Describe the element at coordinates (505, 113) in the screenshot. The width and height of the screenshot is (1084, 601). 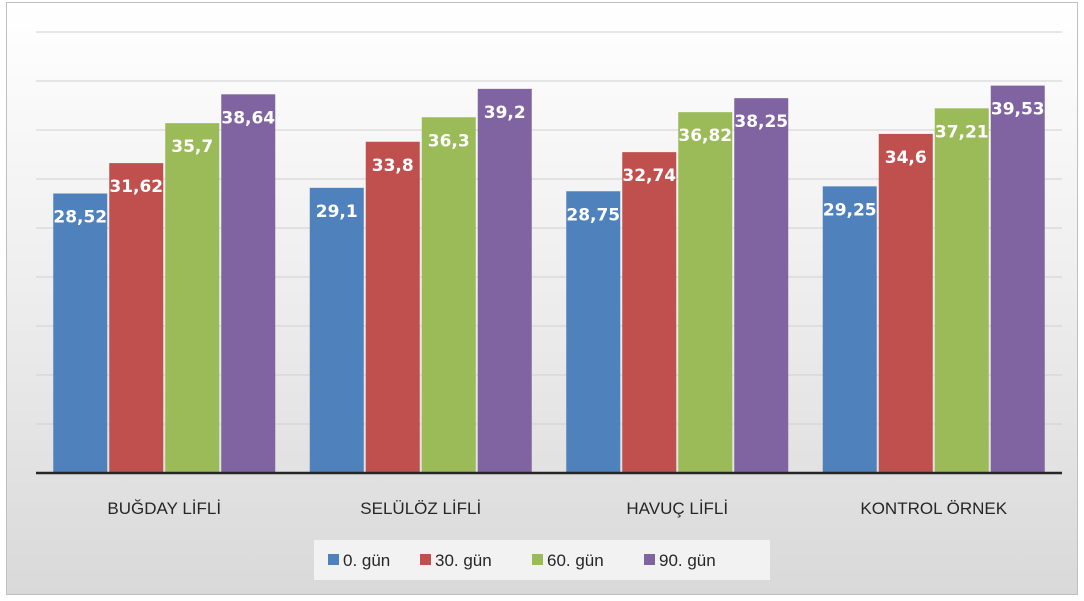
I see `data-label: 39,2` at that location.